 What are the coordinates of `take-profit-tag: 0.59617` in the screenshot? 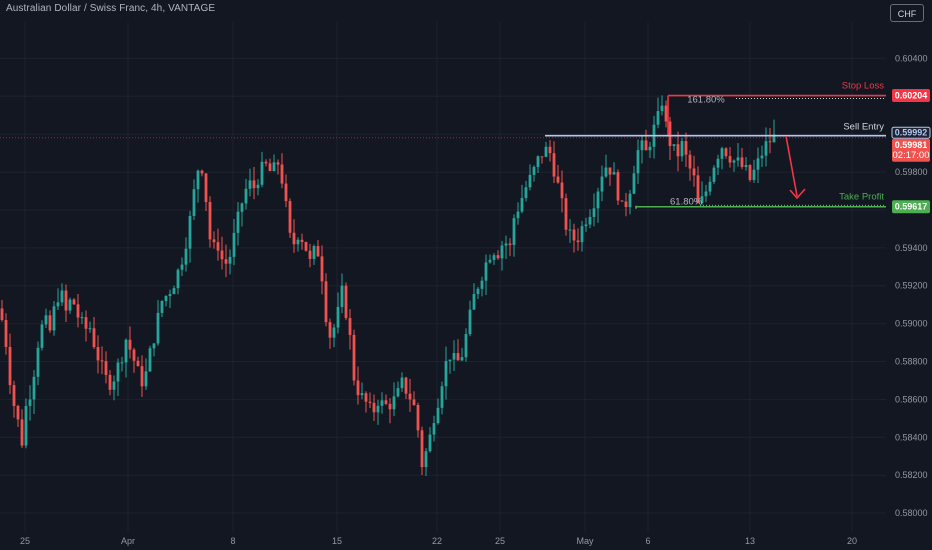 It's located at (911, 207).